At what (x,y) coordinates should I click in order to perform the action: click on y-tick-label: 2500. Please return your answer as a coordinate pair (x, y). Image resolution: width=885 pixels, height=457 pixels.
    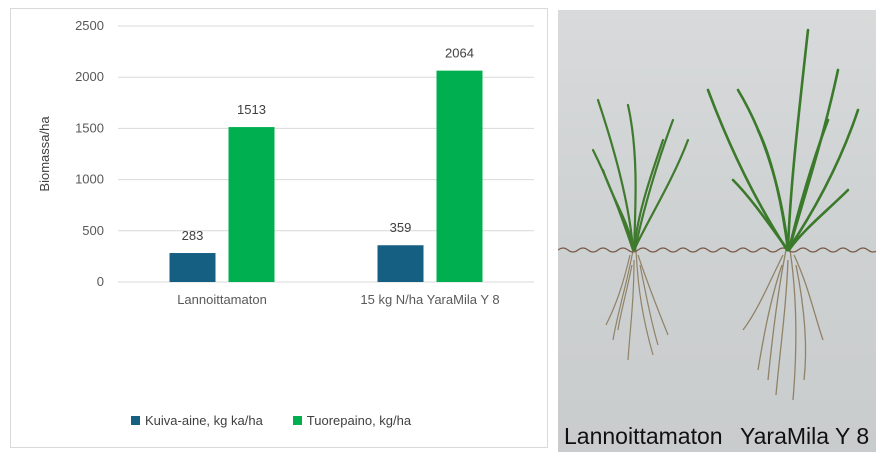
    Looking at the image, I should click on (89, 25).